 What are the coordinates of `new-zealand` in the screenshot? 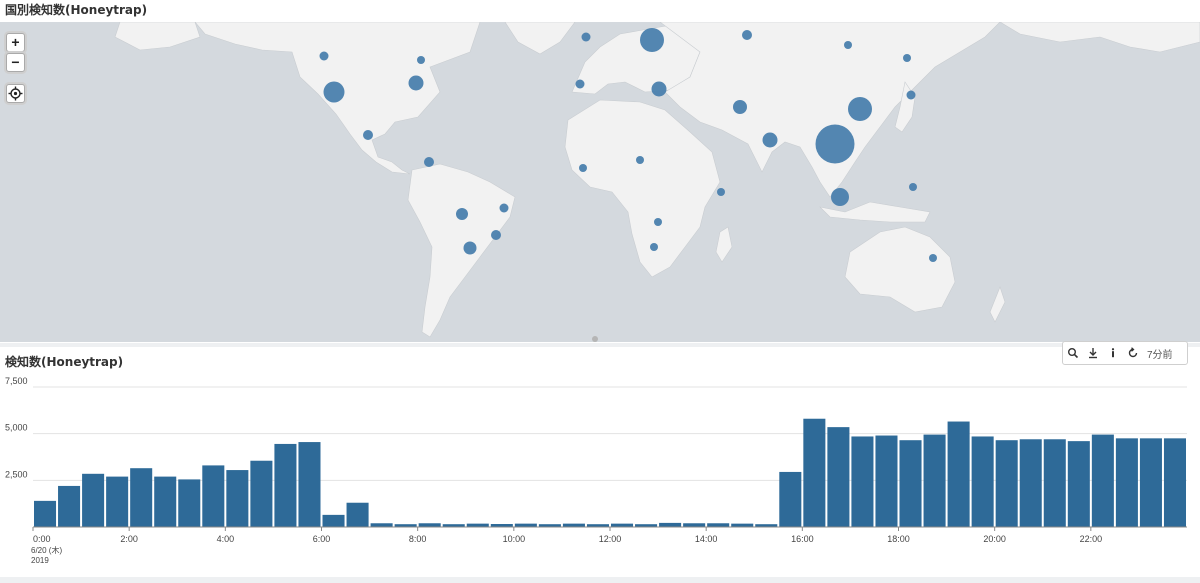 It's located at (997, 304).